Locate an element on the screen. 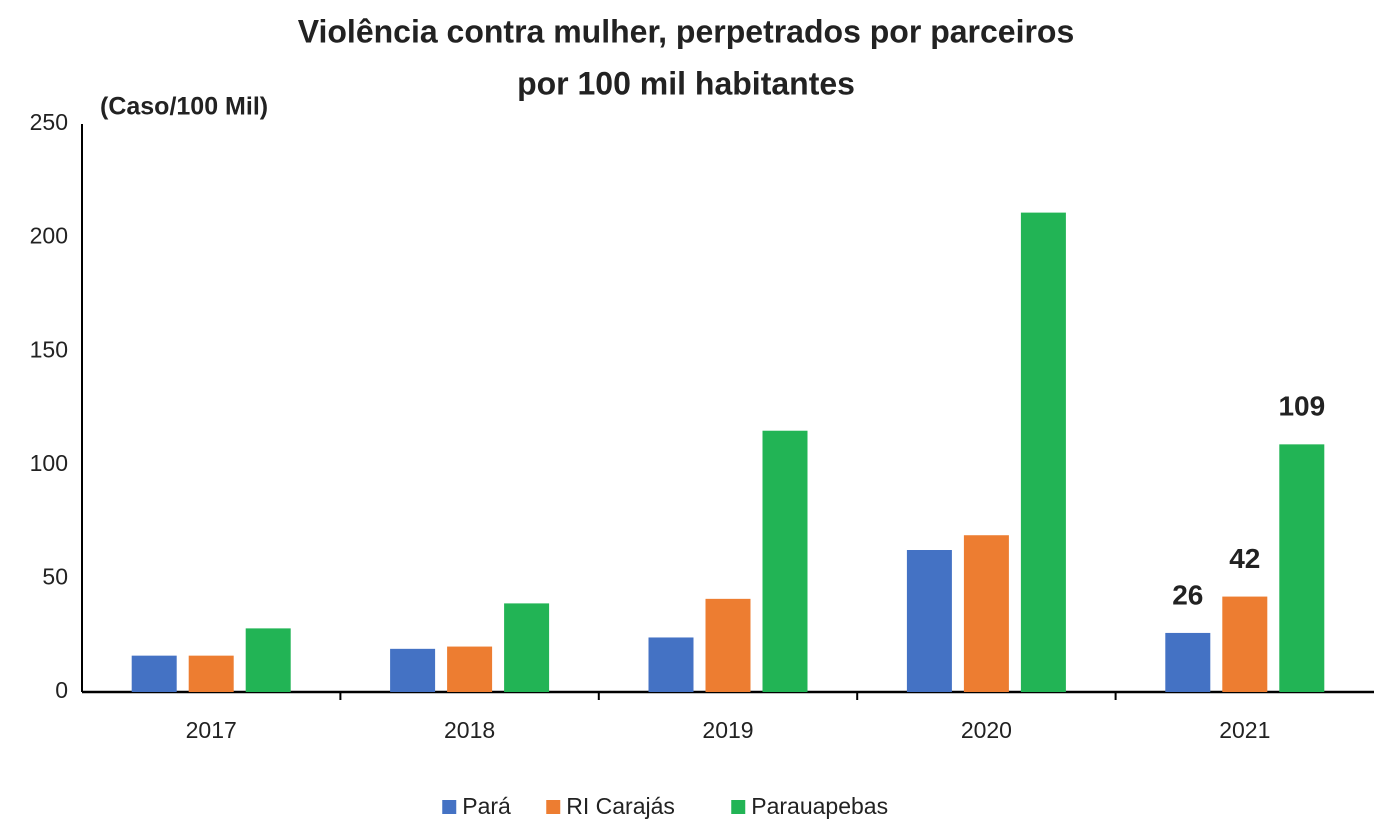 This screenshot has width=1374, height=824. data-label: 26 is located at coordinates (1187, 594).